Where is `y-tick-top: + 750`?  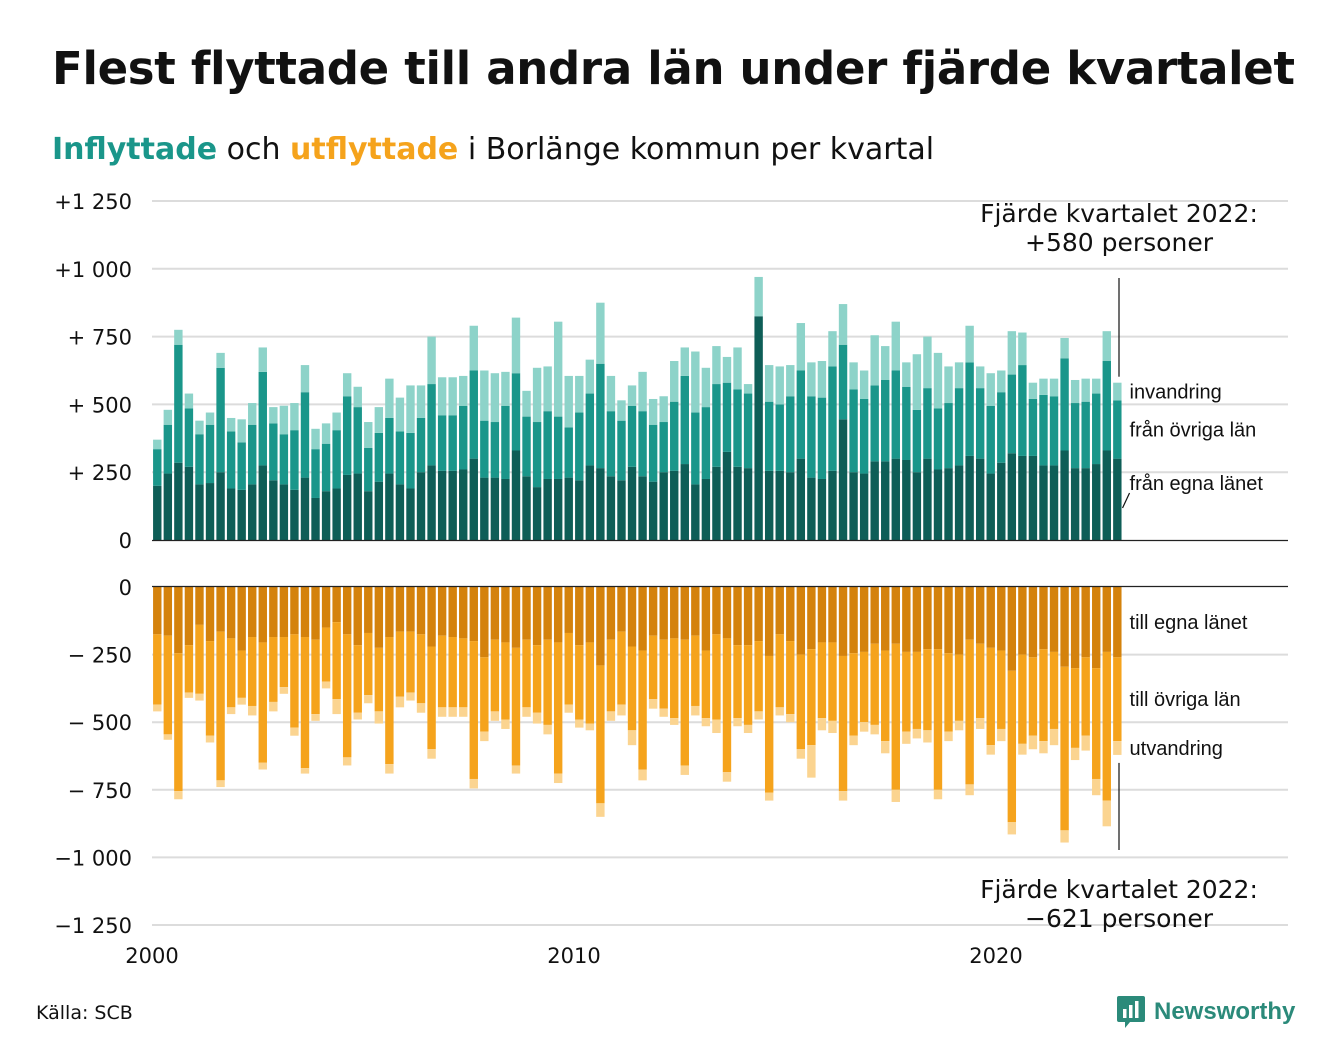
y-tick-top: + 750 is located at coordinates (100, 338).